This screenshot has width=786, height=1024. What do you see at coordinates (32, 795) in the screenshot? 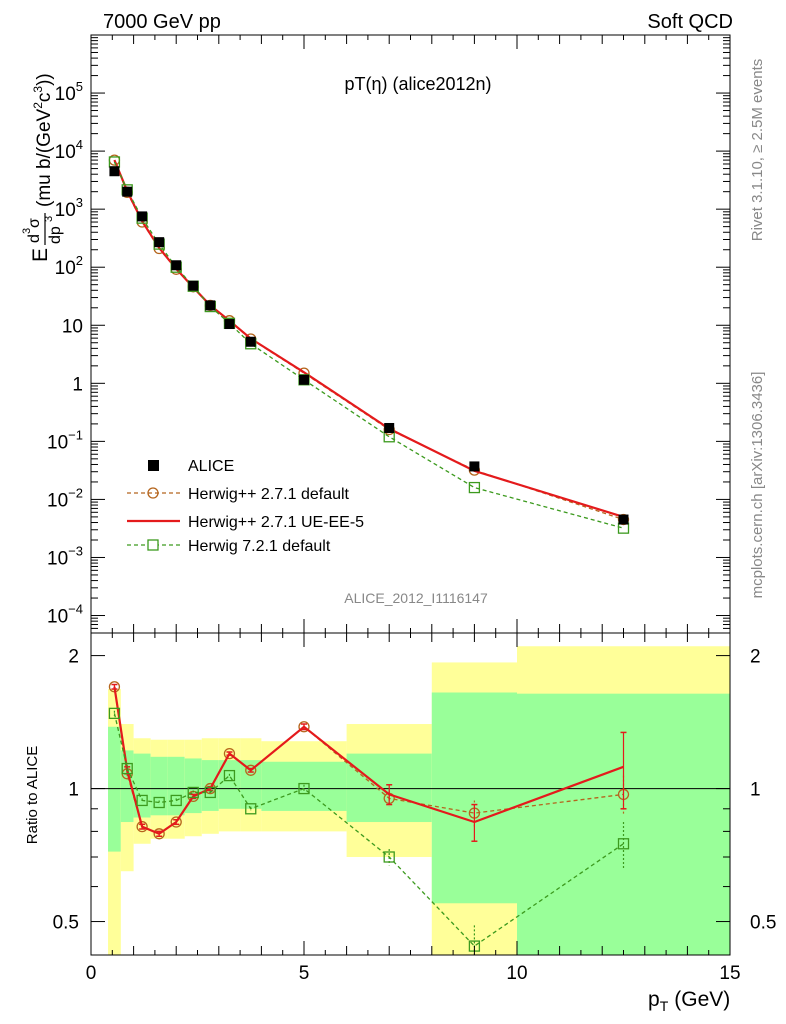
I see `ratio-y-axis-label: Ratio to ALICE` at bounding box center [32, 795].